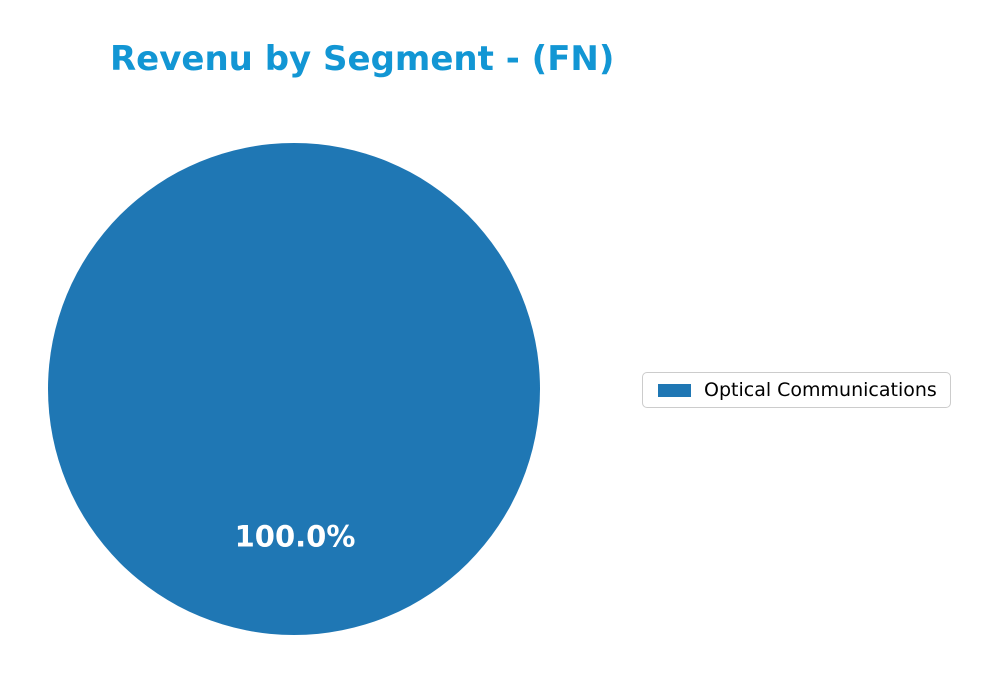  I want to click on legend-item: Optical Communications, so click(798, 389).